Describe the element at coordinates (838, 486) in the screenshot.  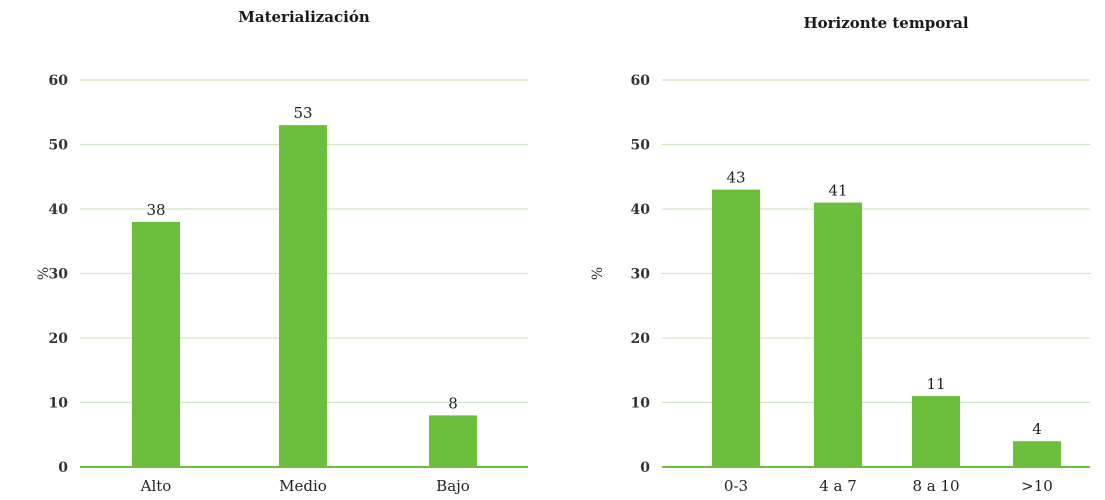
I see `x-category-label: 4 a 7` at that location.